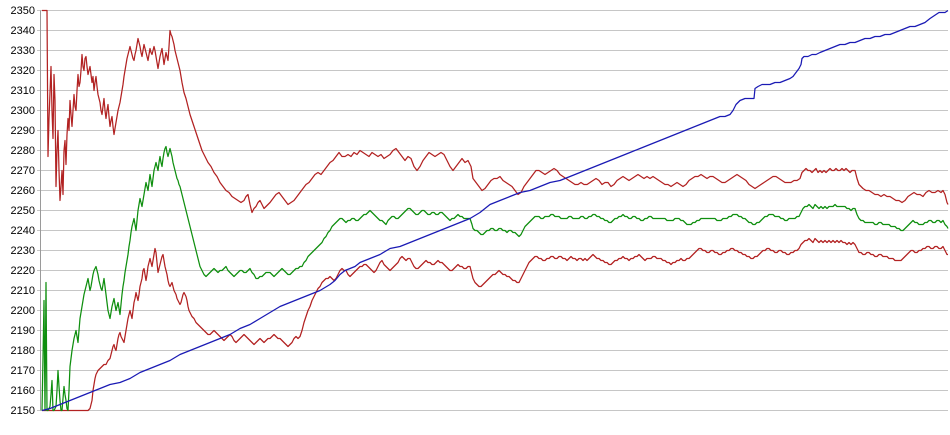  I want to click on y-axis-tick-label: 2320, so click(23, 71).